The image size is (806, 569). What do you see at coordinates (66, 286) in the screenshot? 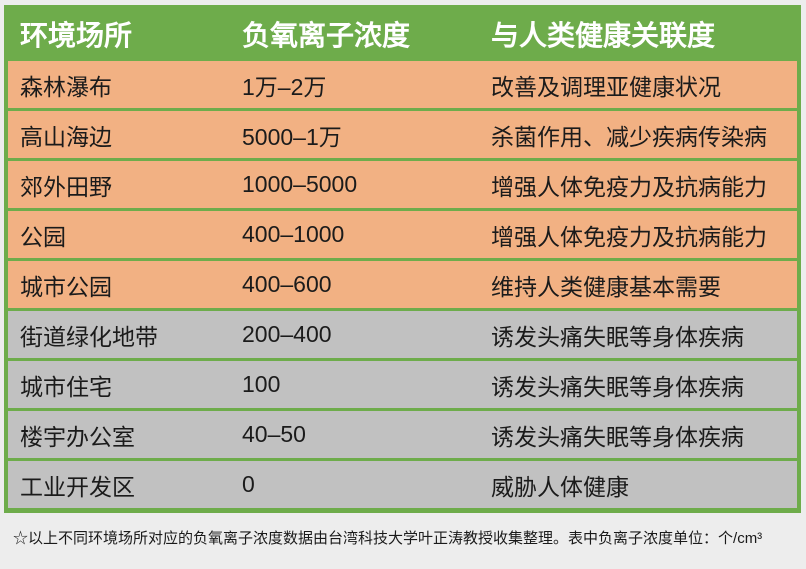
I see `cell-place: 城市公园` at bounding box center [66, 286].